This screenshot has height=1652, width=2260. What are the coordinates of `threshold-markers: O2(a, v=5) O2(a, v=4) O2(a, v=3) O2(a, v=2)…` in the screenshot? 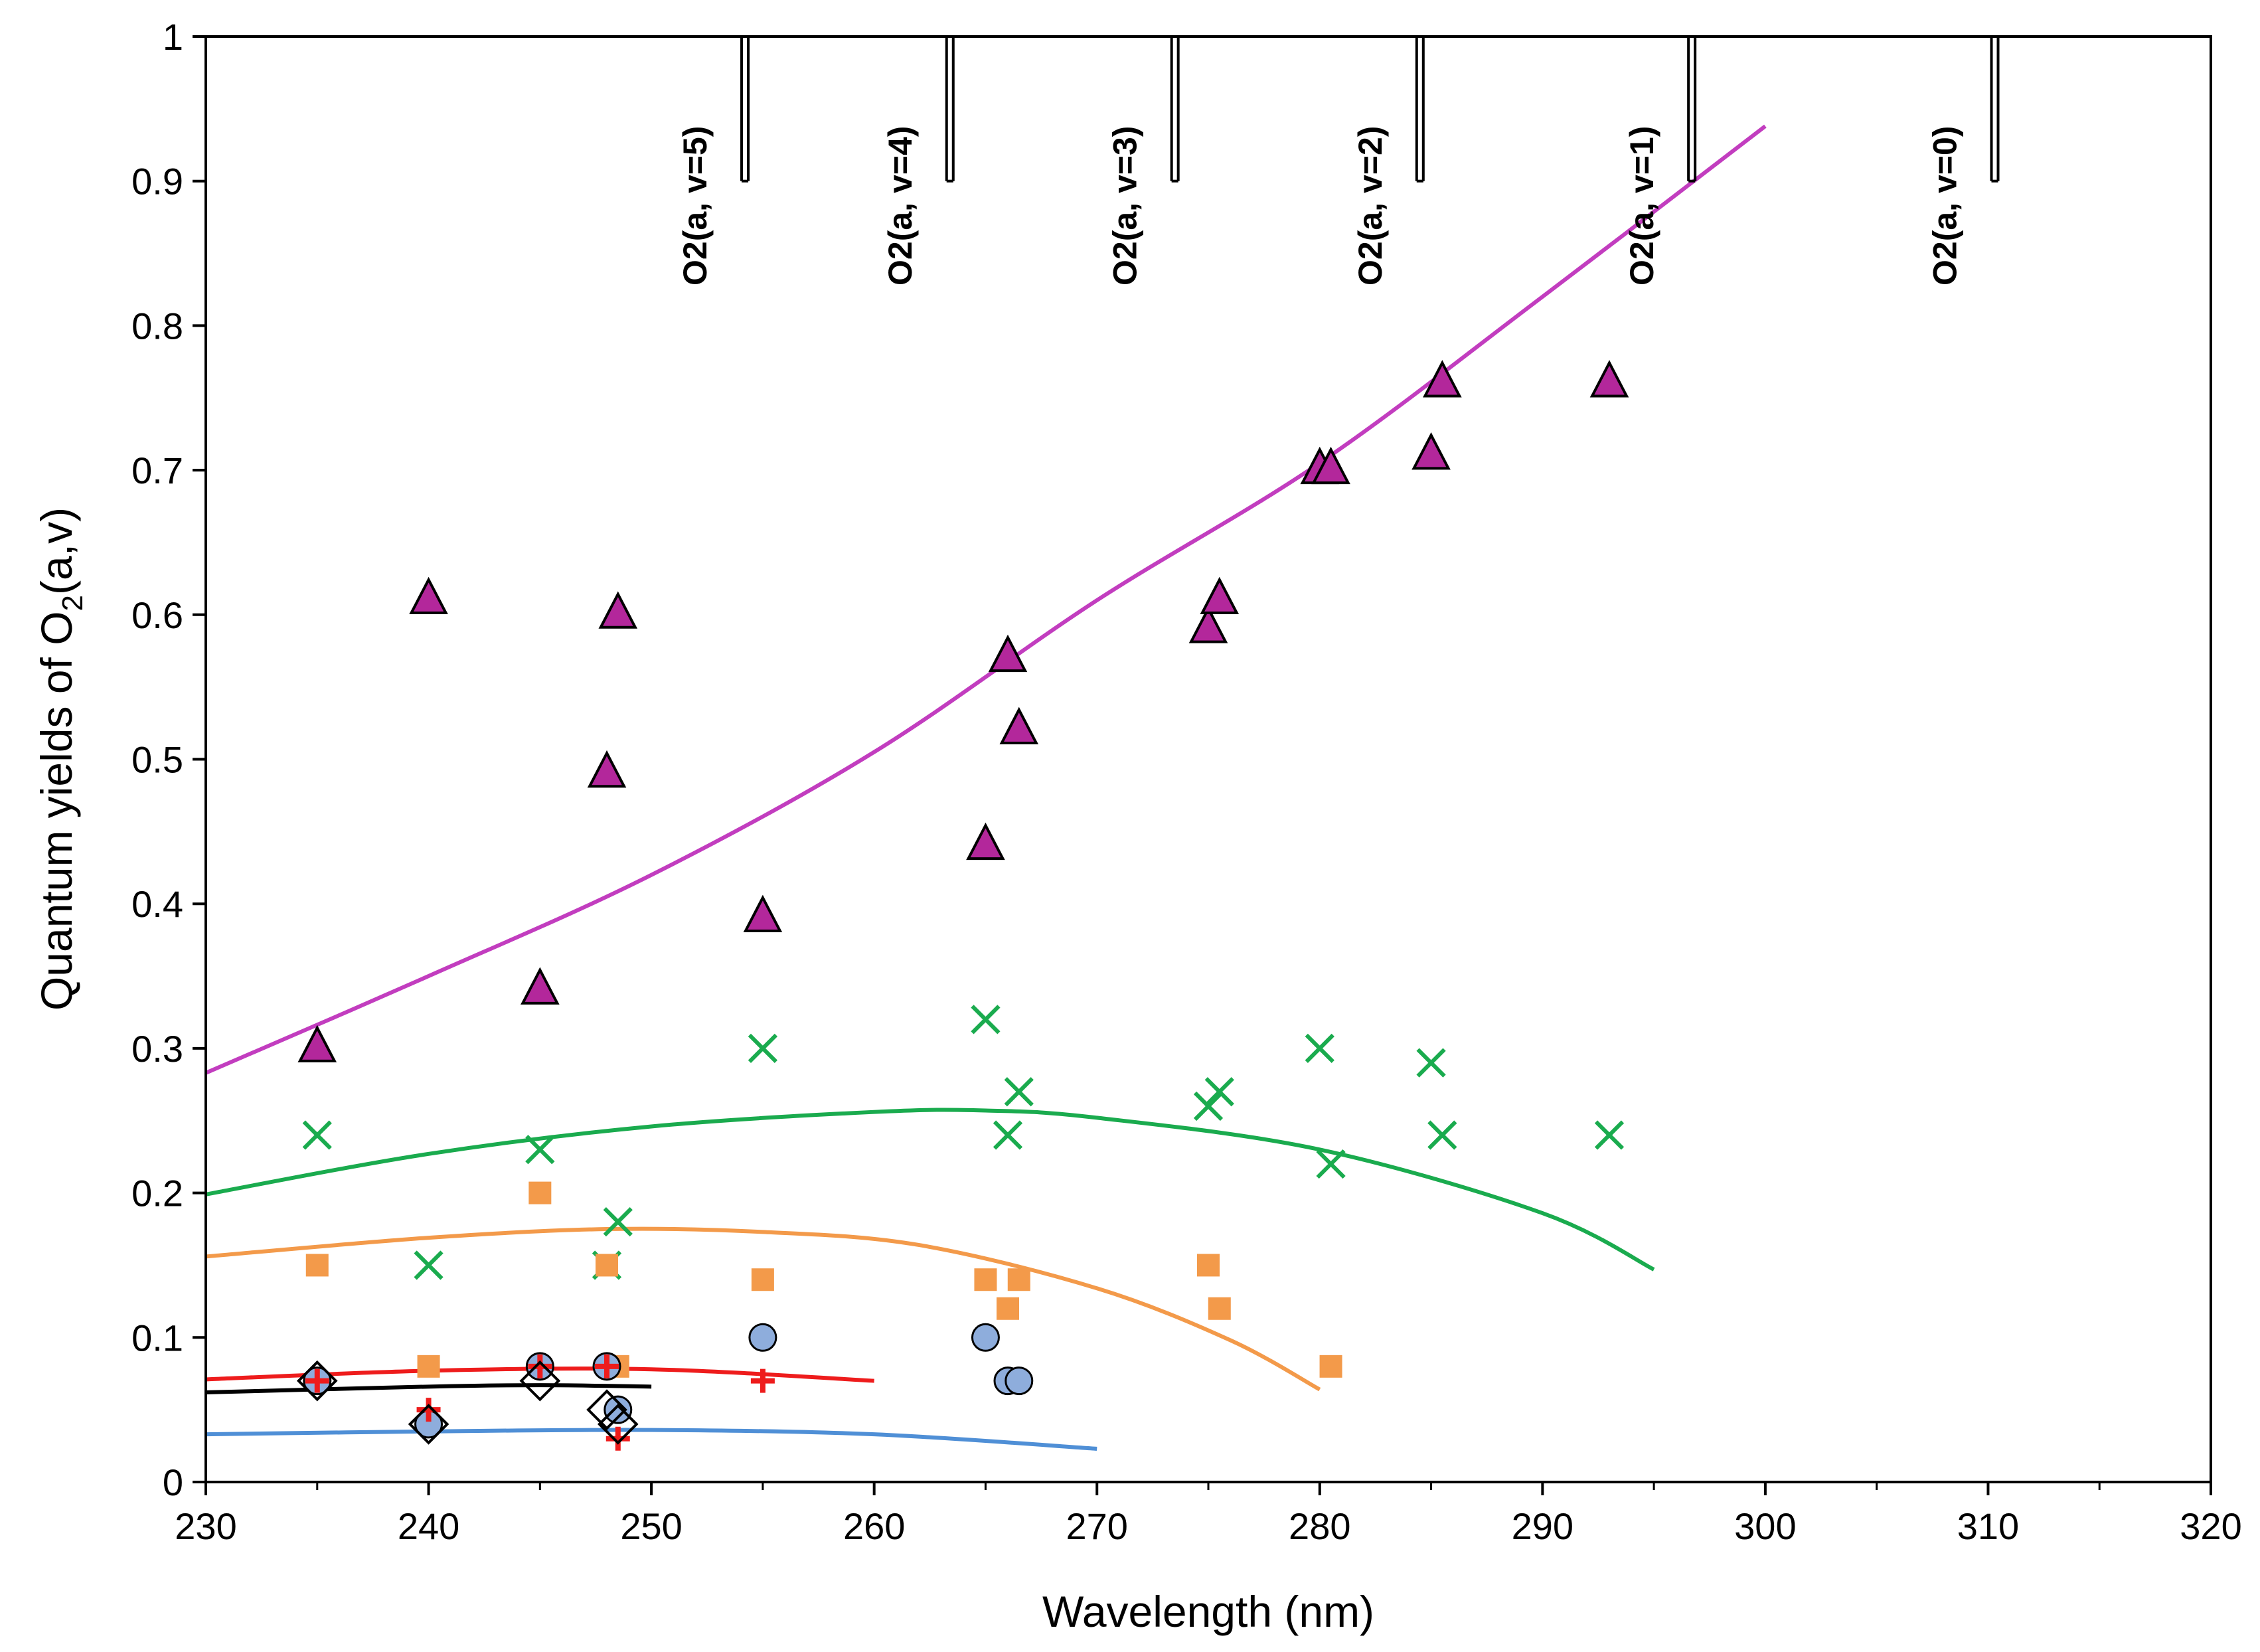 It's located at (1338, 161).